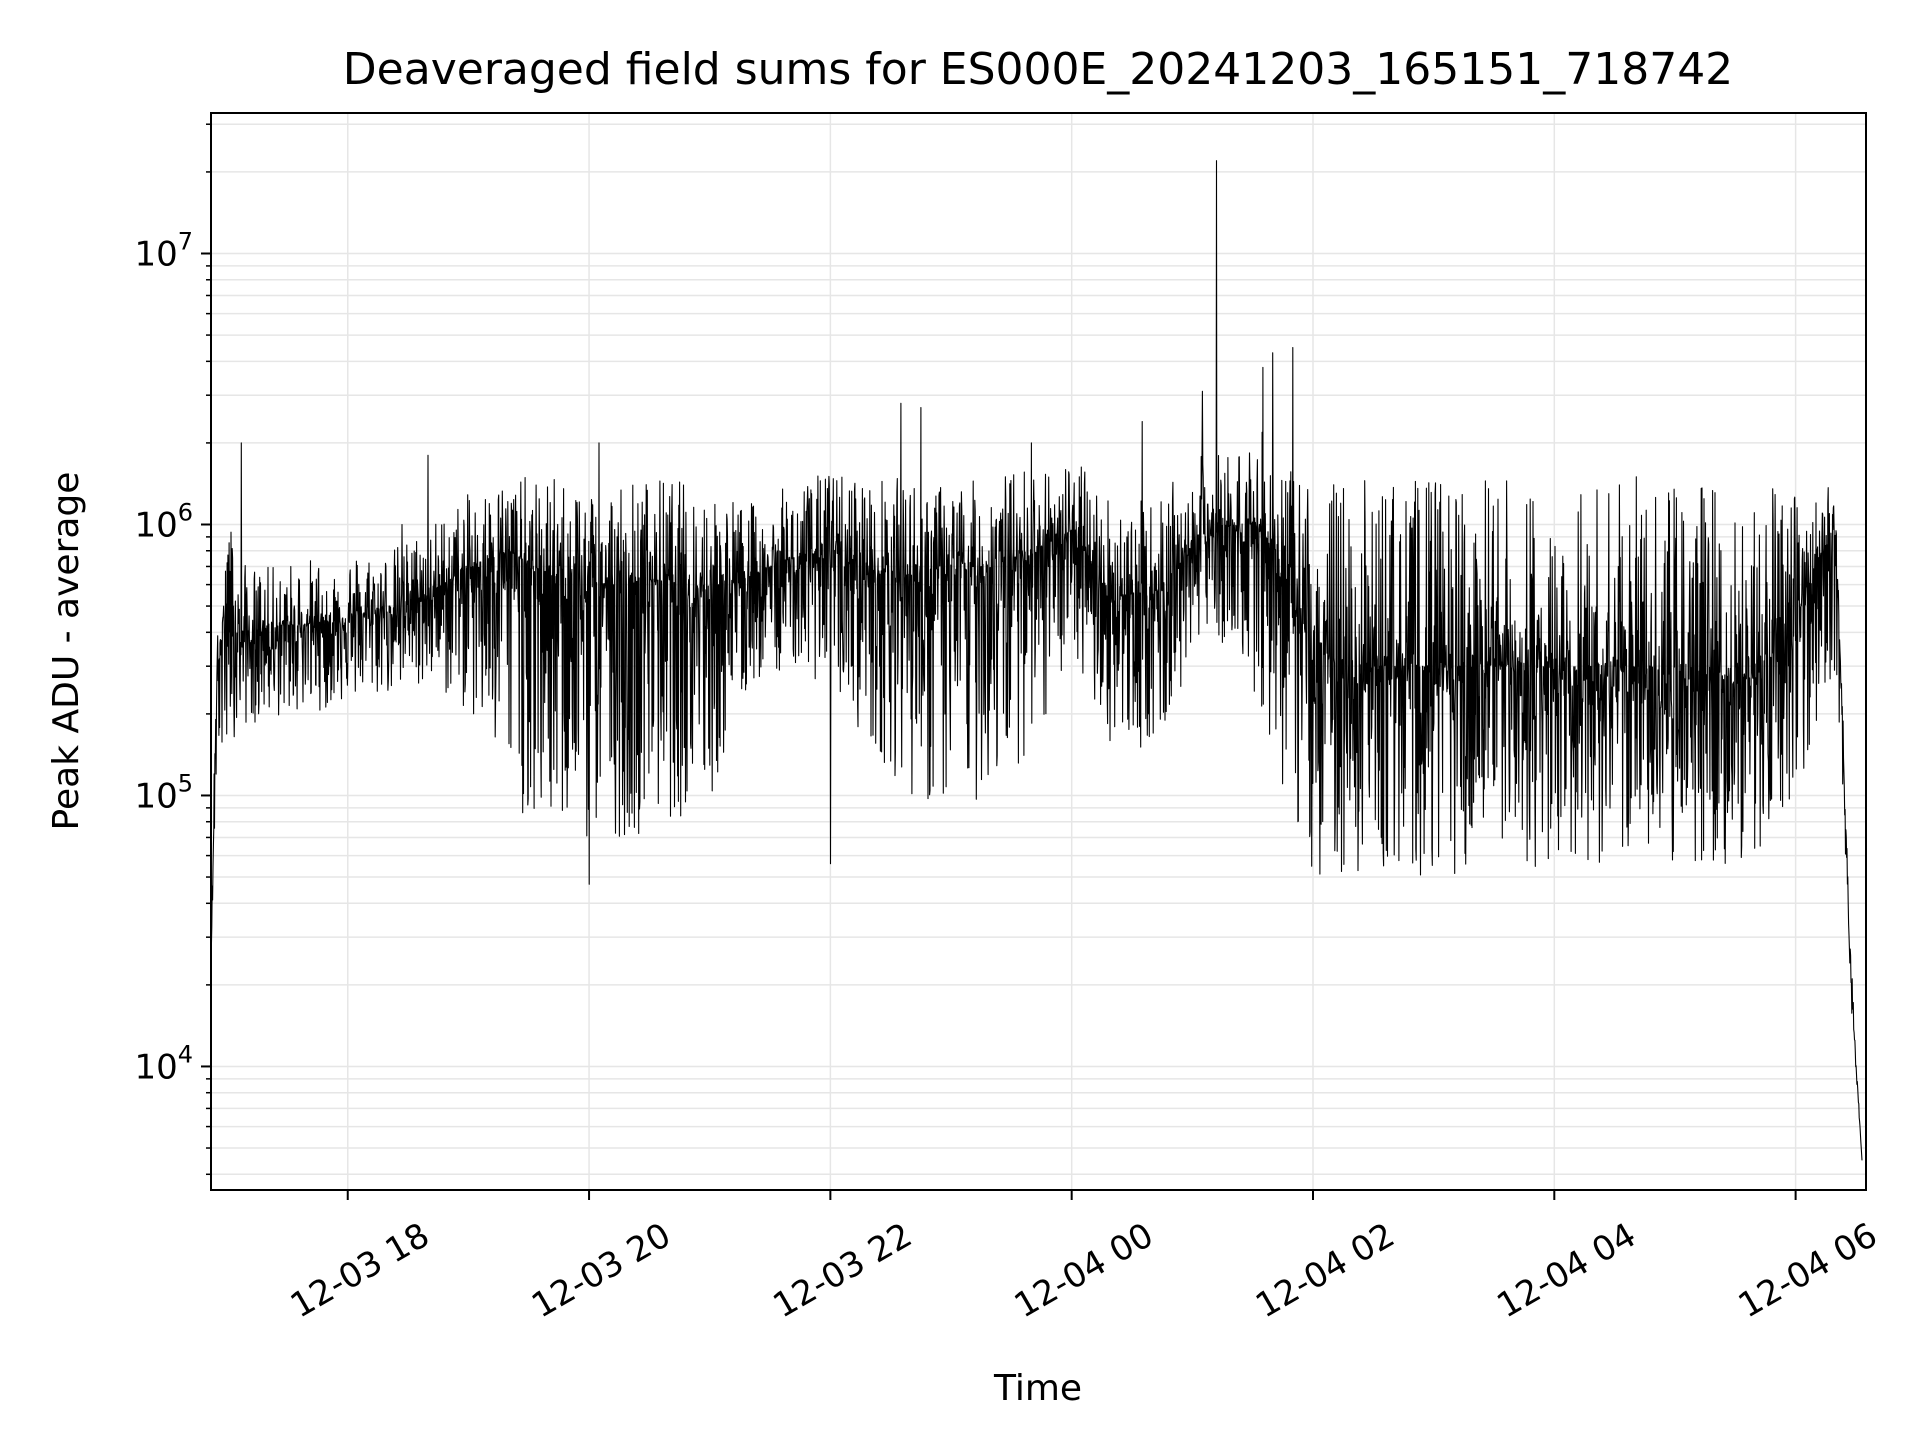  Describe the element at coordinates (185, 1054) in the screenshot. I see `y-tick-label-exponent: 4` at that location.